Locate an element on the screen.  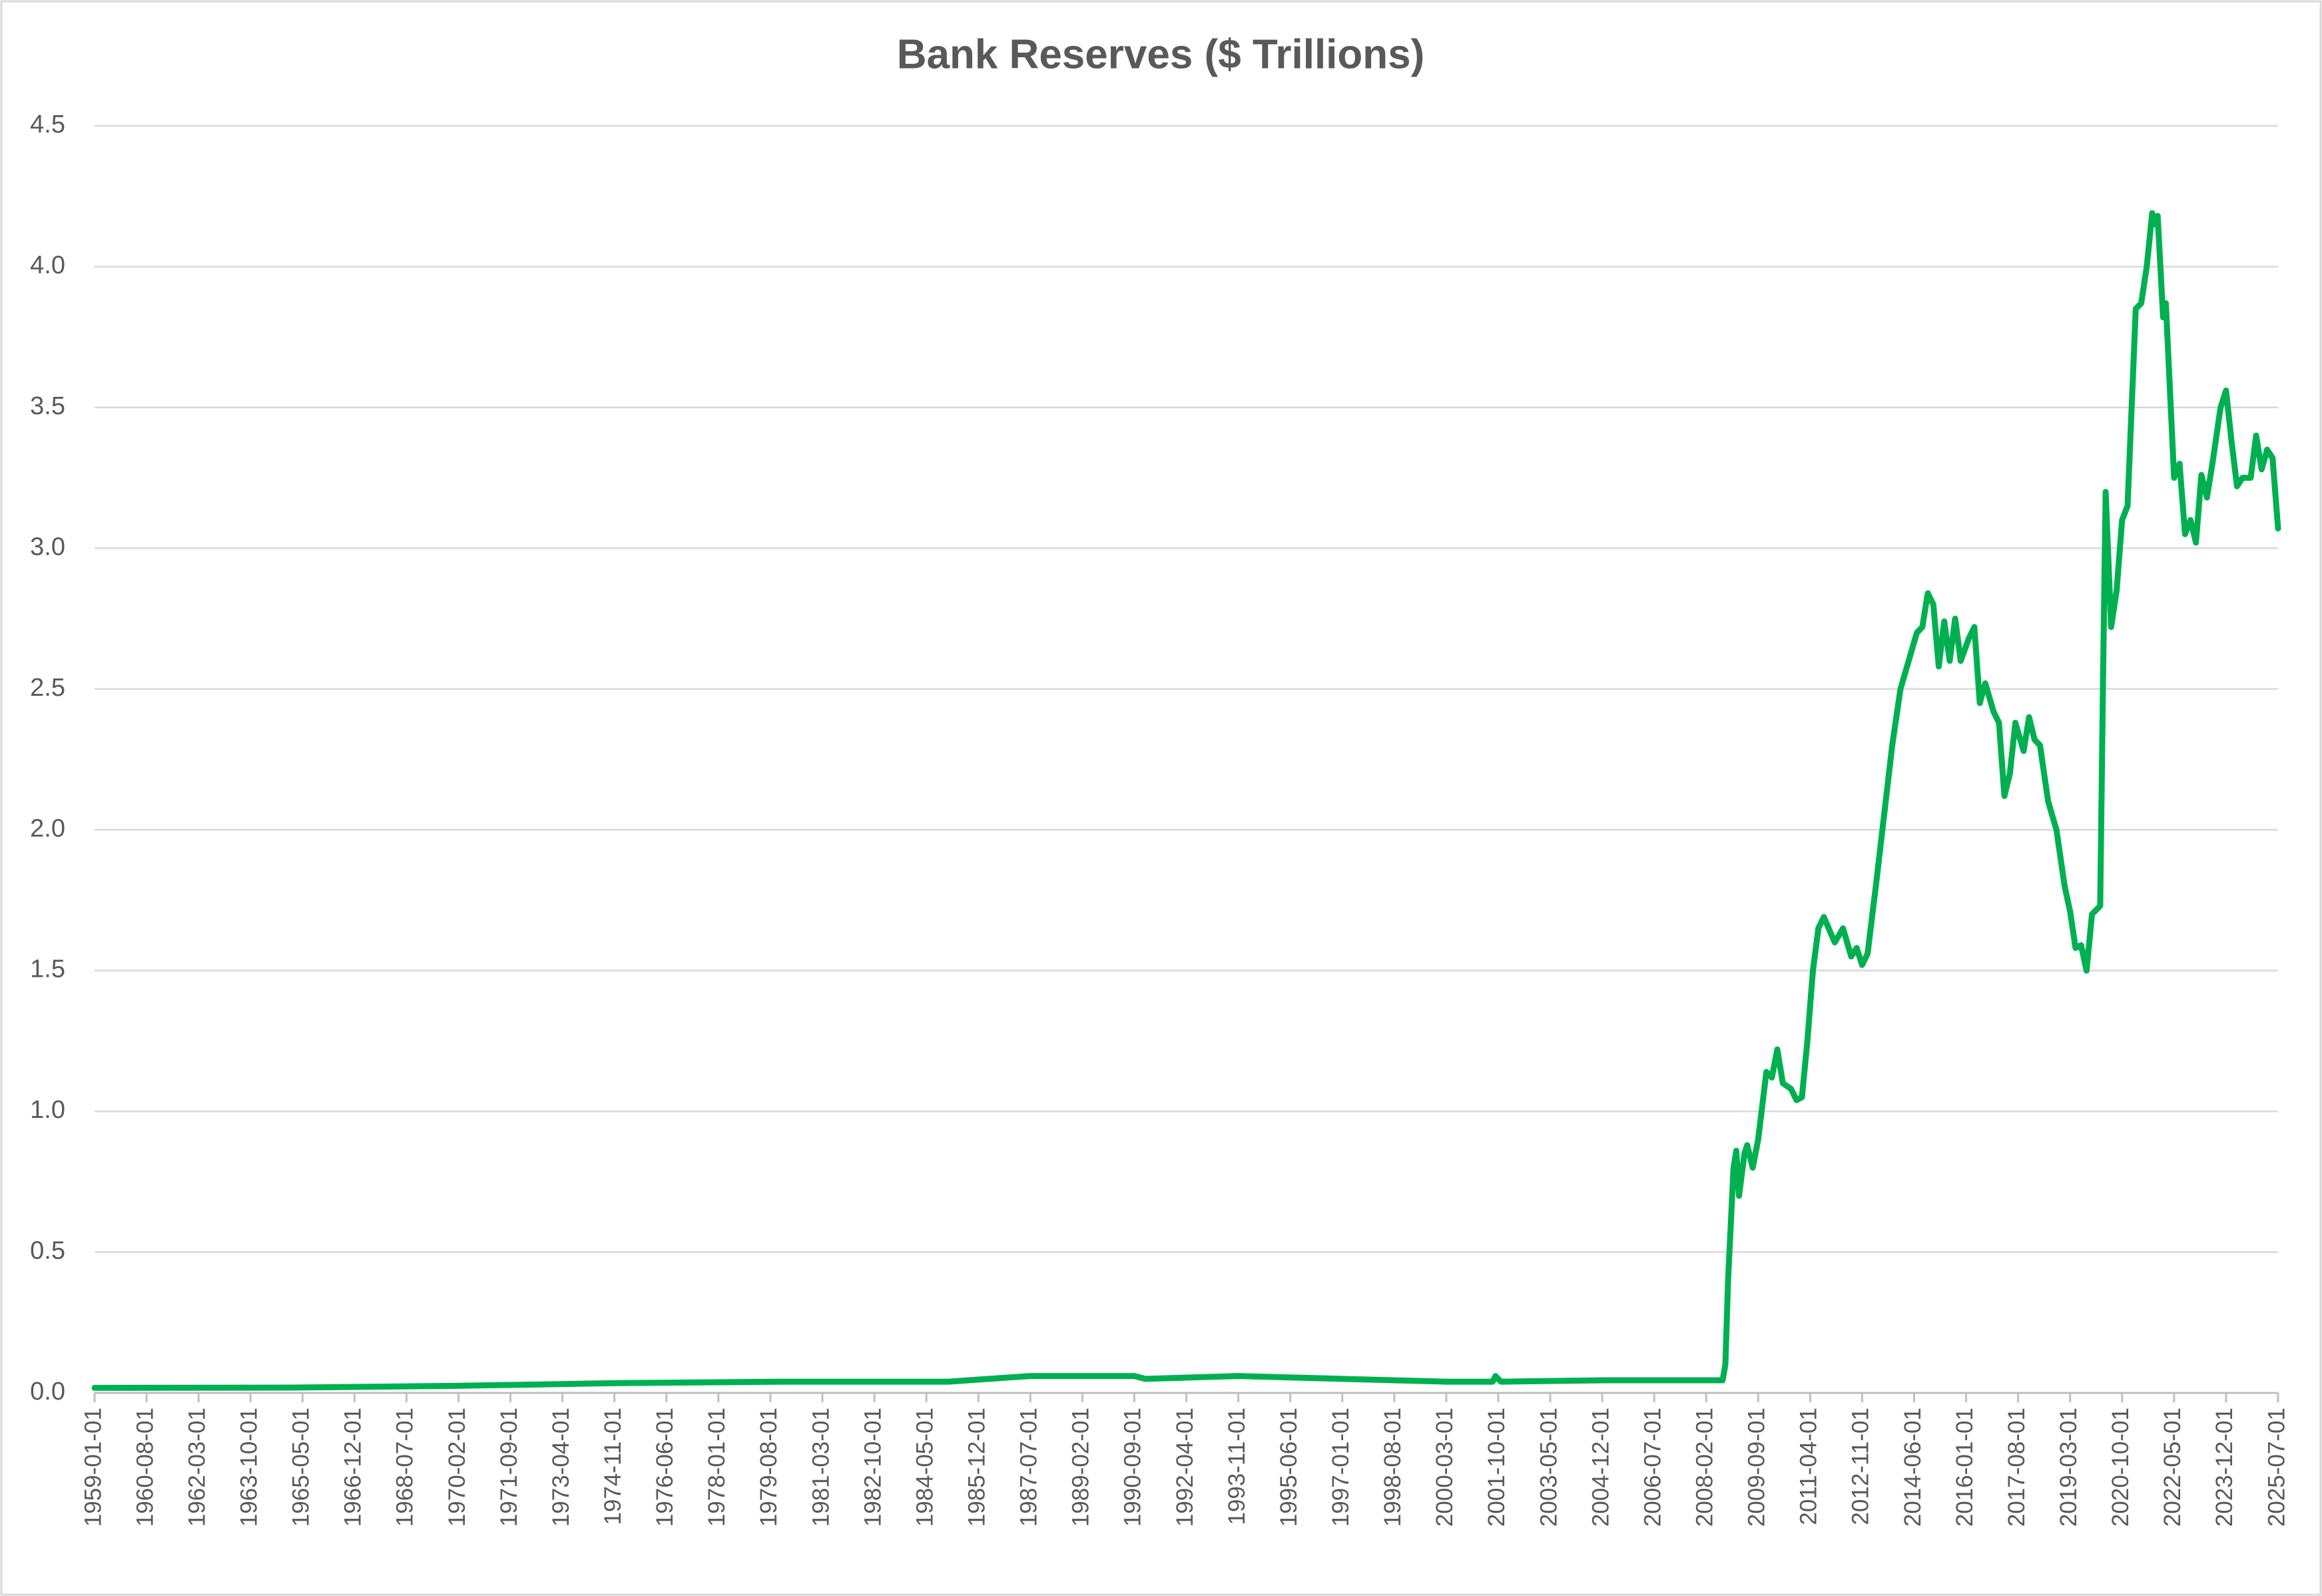
x-tick-label: 1979-08-01 is located at coordinates (769, 1467).